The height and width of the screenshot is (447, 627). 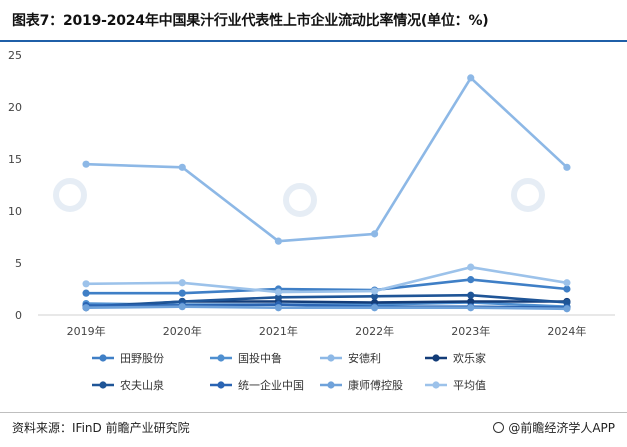 What do you see at coordinates (15, 107) in the screenshot?
I see `y-tick-label: 20` at bounding box center [15, 107].